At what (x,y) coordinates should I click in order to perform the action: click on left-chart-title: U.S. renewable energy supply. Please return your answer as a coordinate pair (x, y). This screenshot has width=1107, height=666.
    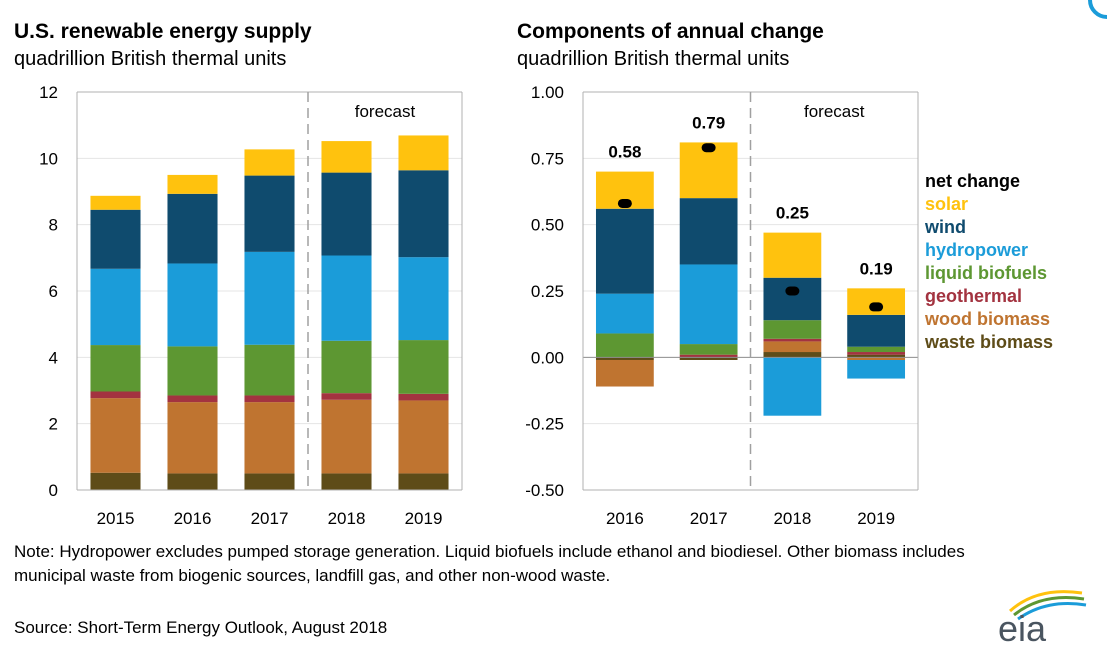
    Looking at the image, I should click on (163, 31).